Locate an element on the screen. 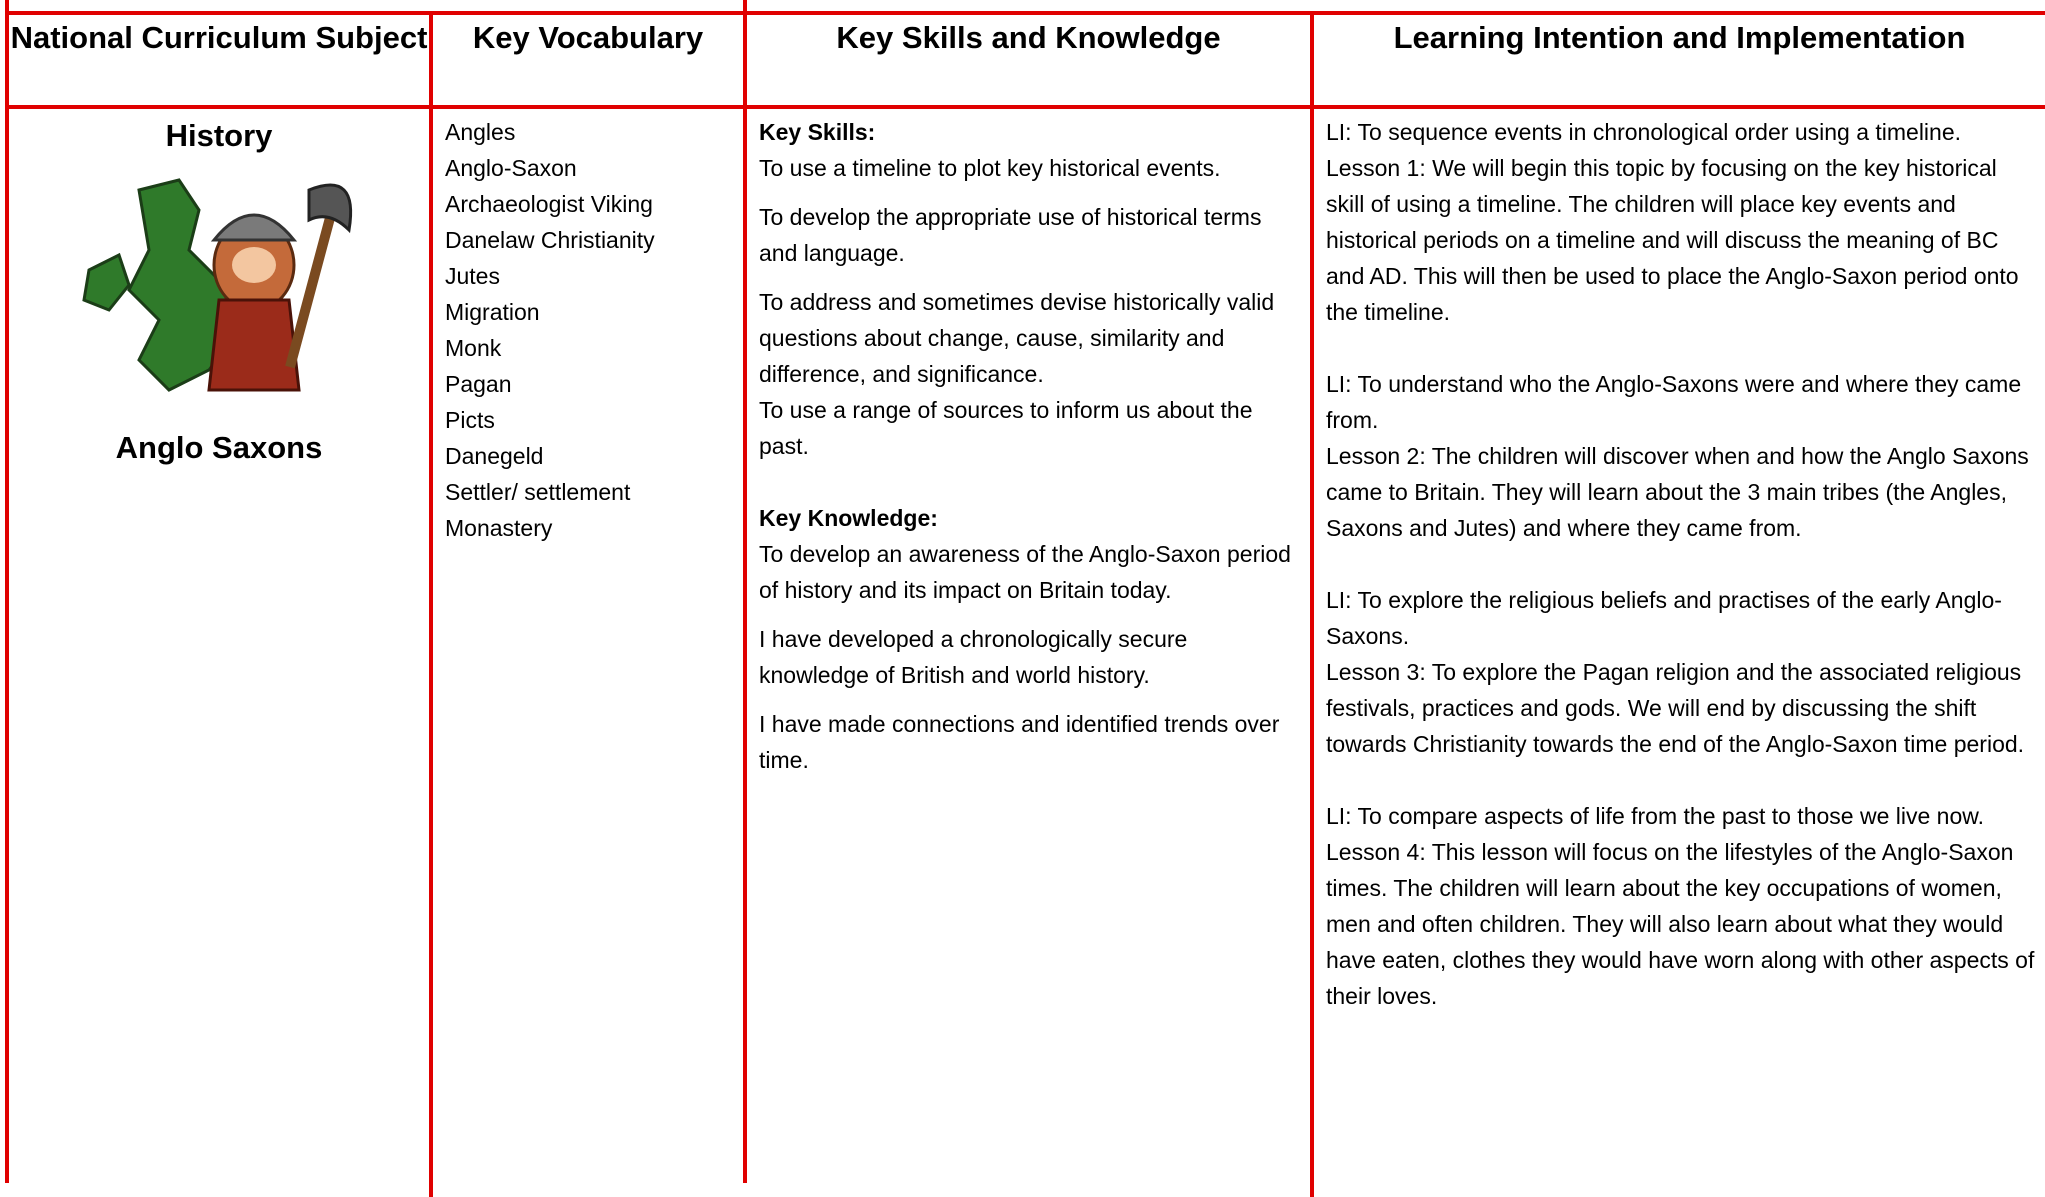  vocabulary-term: Jutes is located at coordinates (472, 276).